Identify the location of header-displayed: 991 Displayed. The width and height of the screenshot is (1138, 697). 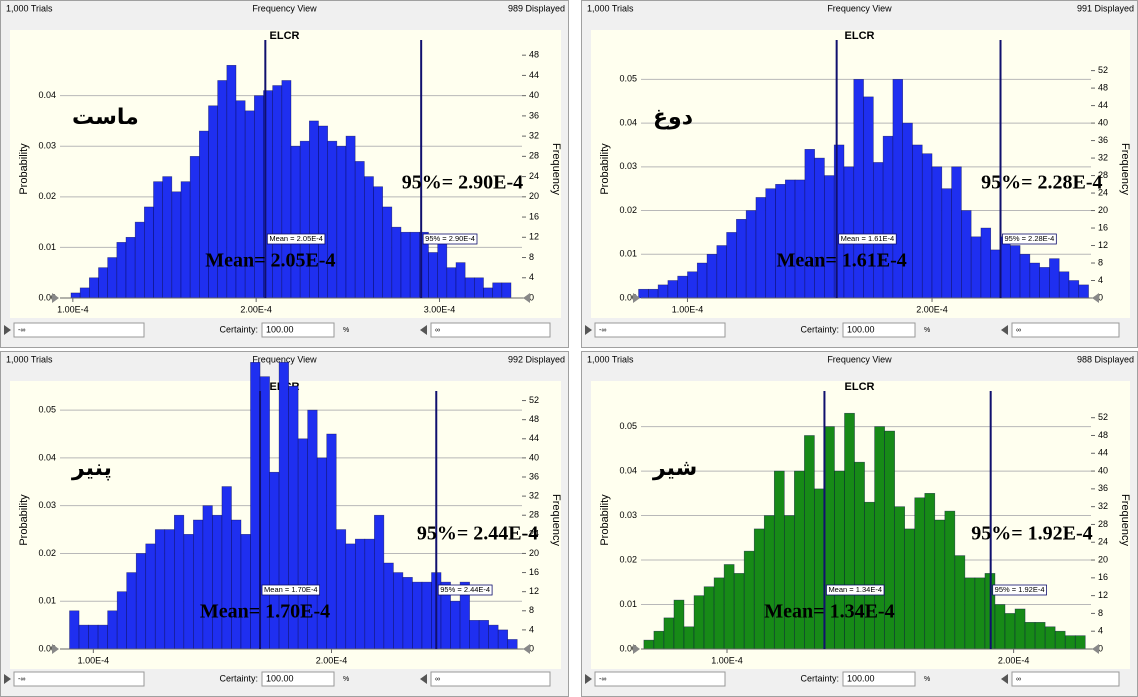
(1105, 8).